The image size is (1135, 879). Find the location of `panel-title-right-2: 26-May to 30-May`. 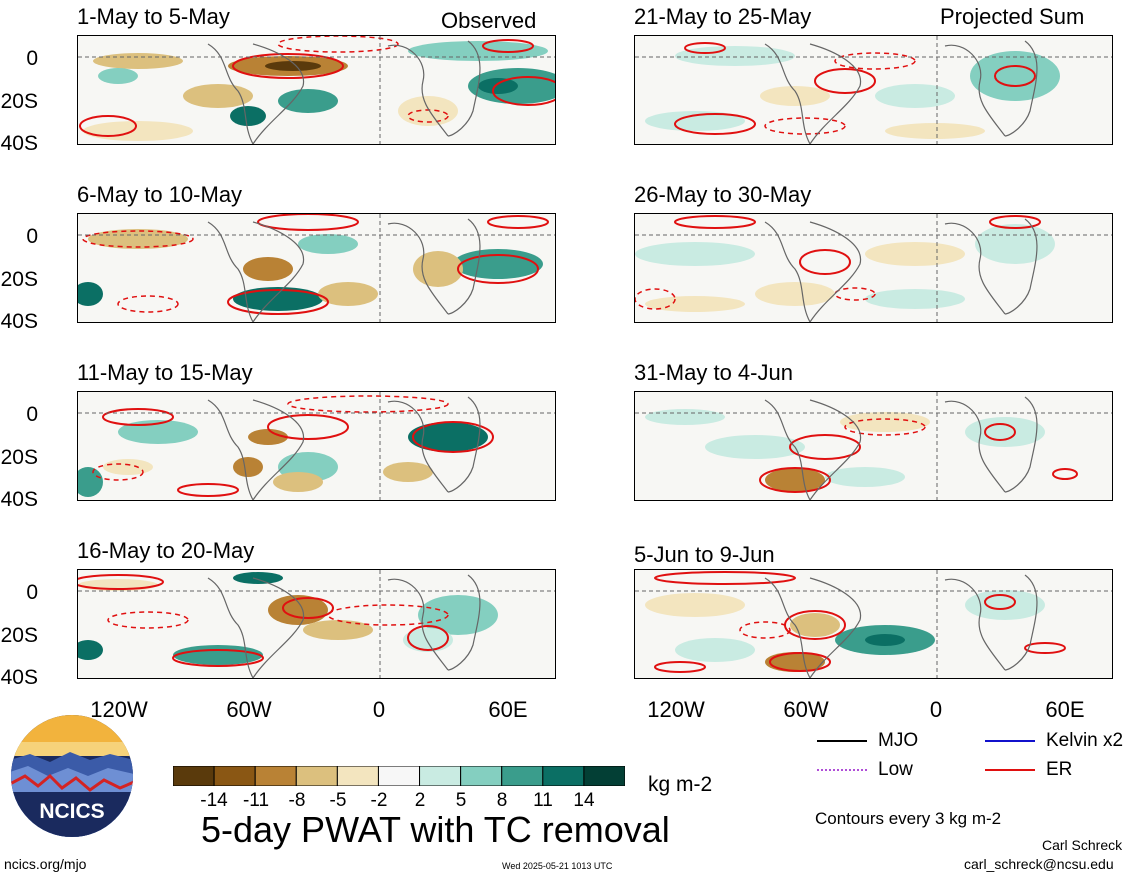

panel-title-right-2: 26-May to 30-May is located at coordinates (723, 194).